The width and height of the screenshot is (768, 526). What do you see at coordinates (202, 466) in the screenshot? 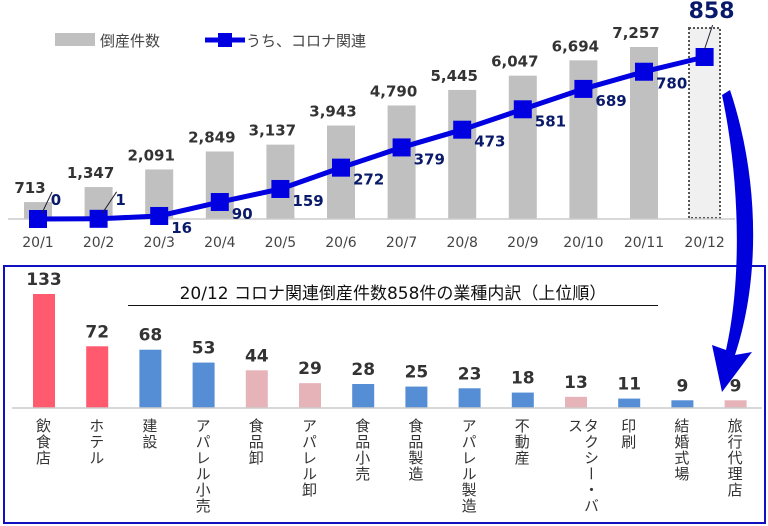
I see `industry-label: アパレル小売` at bounding box center [202, 466].